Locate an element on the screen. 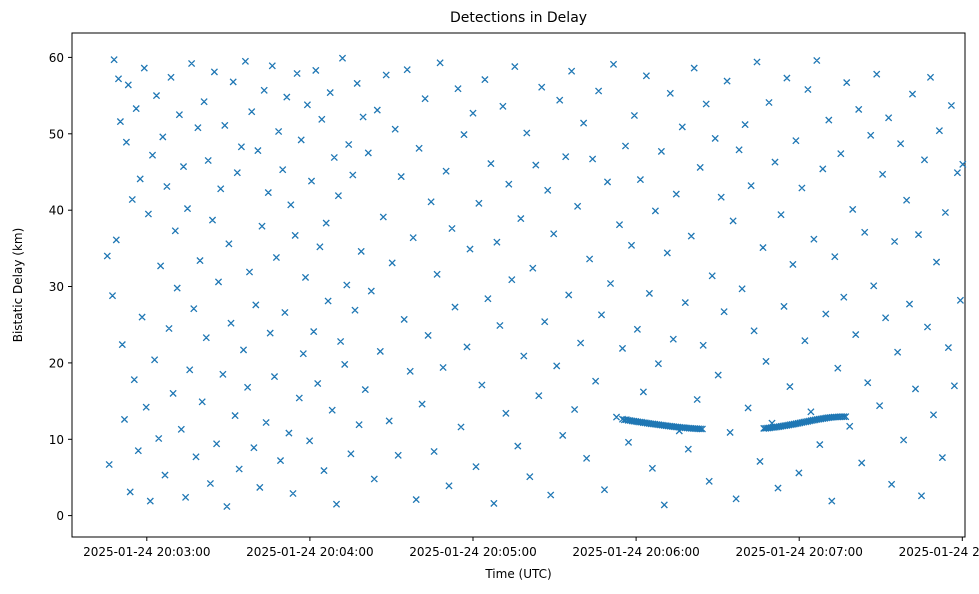 The height and width of the screenshot is (594, 979). x-tick-label: 2025-01-24 20:07:00 is located at coordinates (798, 552).